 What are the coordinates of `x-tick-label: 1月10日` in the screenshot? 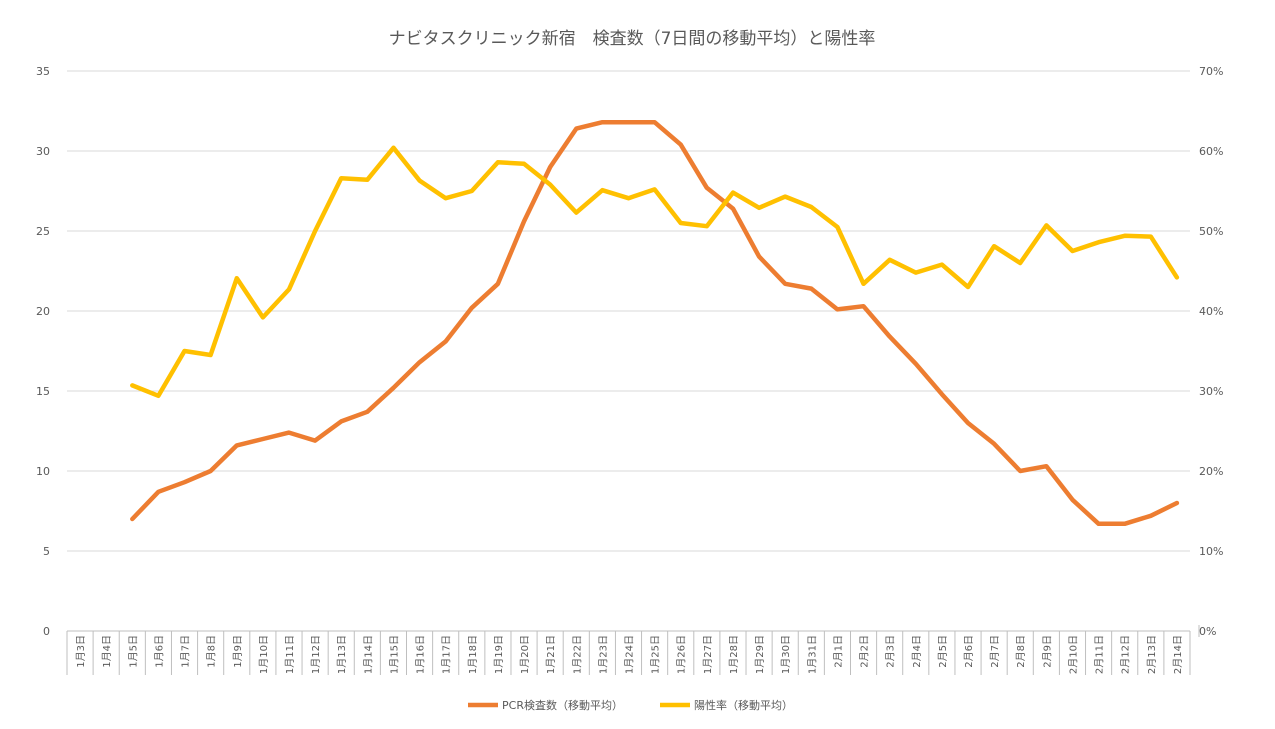 It's located at (264, 654).